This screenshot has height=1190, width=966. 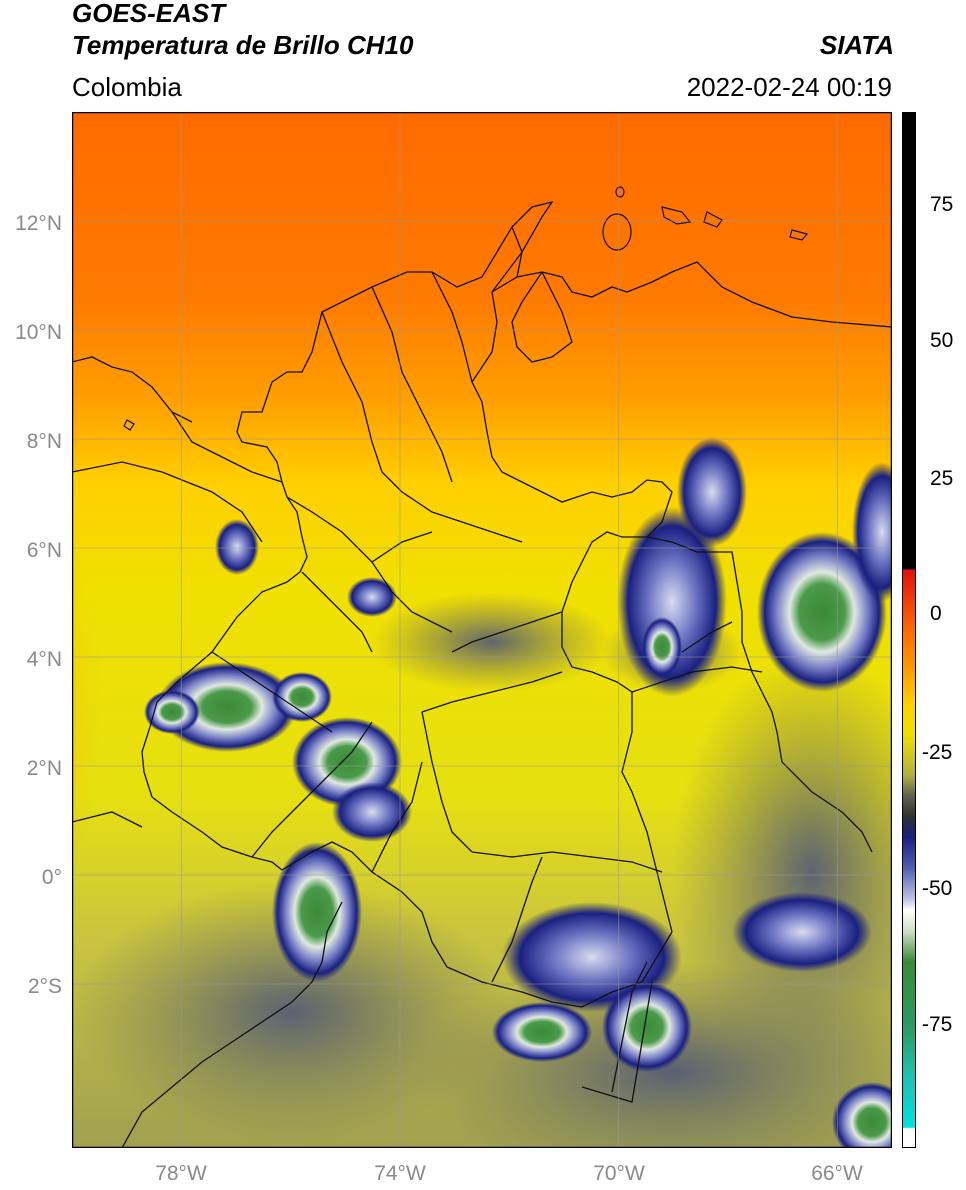 What do you see at coordinates (38, 332) in the screenshot?
I see `y-tick-label: 10°N` at bounding box center [38, 332].